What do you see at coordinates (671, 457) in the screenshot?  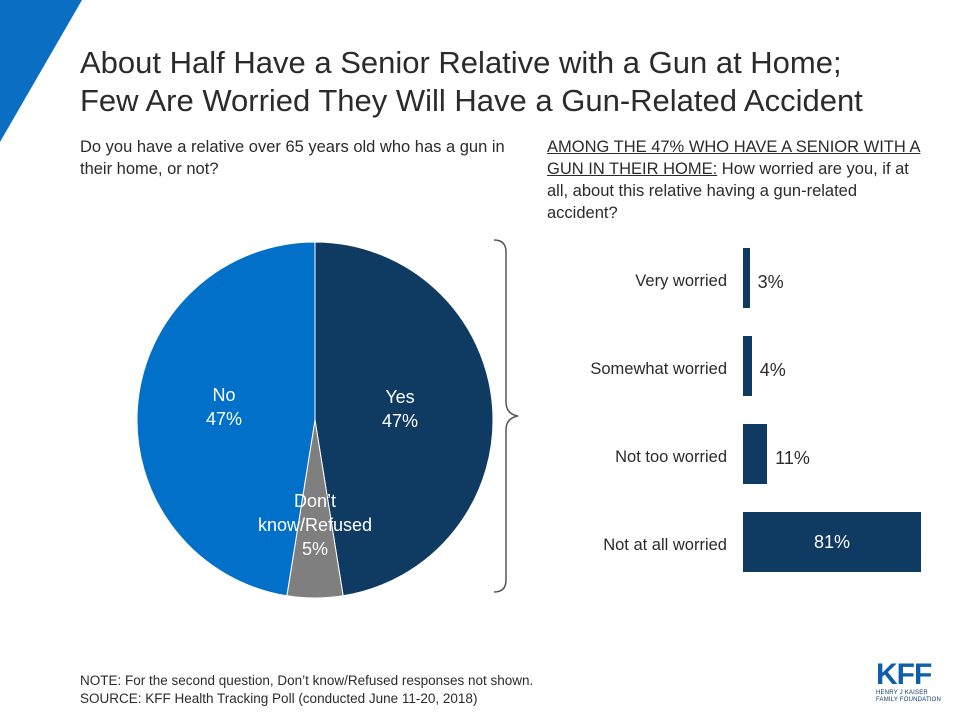 I see `bar-category-label: Not too worried` at bounding box center [671, 457].